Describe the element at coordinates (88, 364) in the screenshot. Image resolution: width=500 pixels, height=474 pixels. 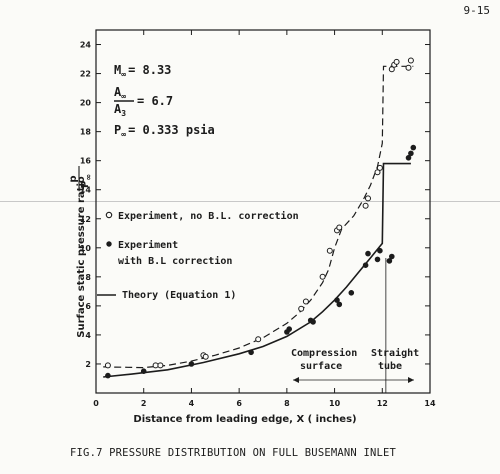
I see `y-tick-label: 2` at that location.